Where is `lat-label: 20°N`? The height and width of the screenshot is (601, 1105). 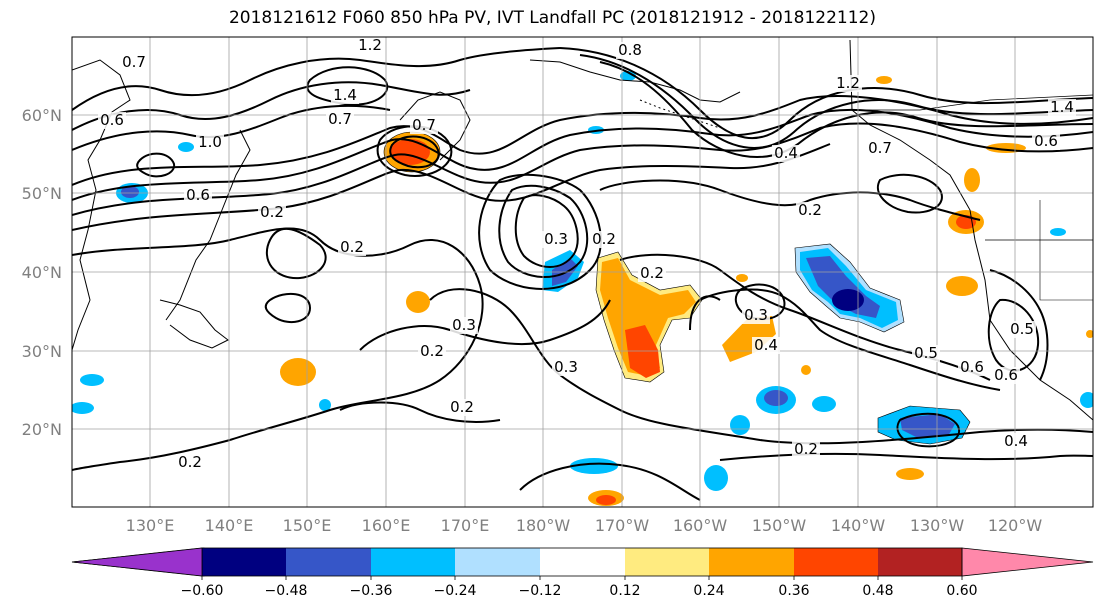 lat-label: 20°N is located at coordinates (42, 429).